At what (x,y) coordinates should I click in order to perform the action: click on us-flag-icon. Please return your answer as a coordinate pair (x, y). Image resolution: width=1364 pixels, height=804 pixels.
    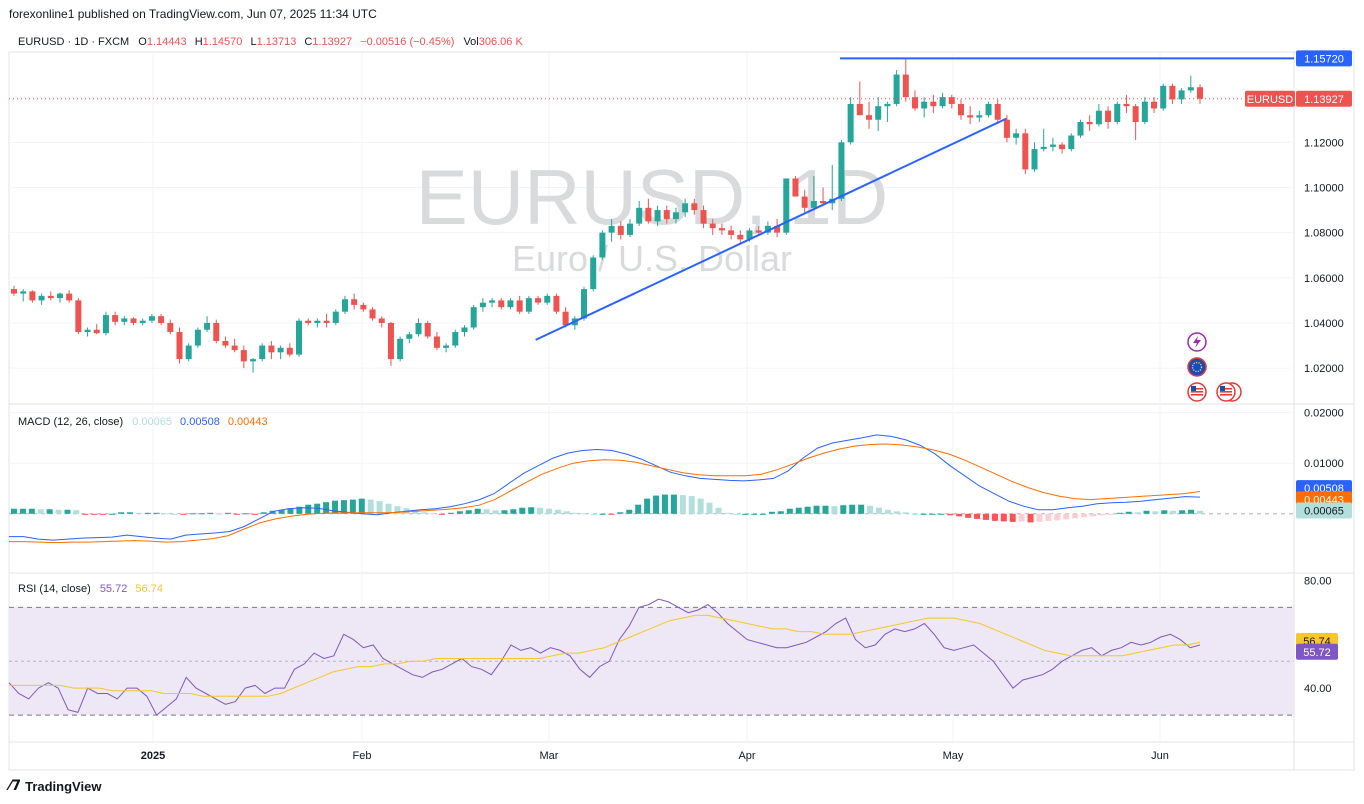
    Looking at the image, I should click on (1197, 392).